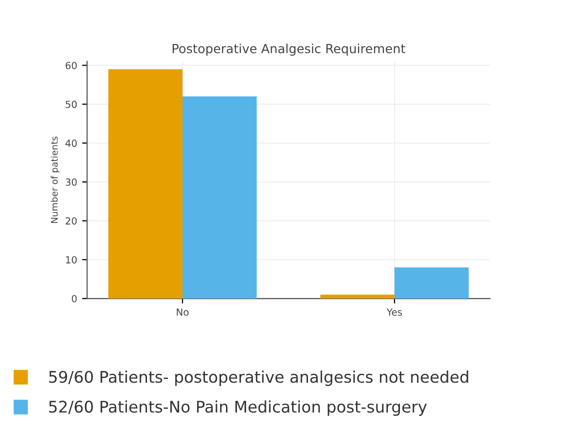  Describe the element at coordinates (55, 179) in the screenshot. I see `y-axis-title: Number of patients` at that location.